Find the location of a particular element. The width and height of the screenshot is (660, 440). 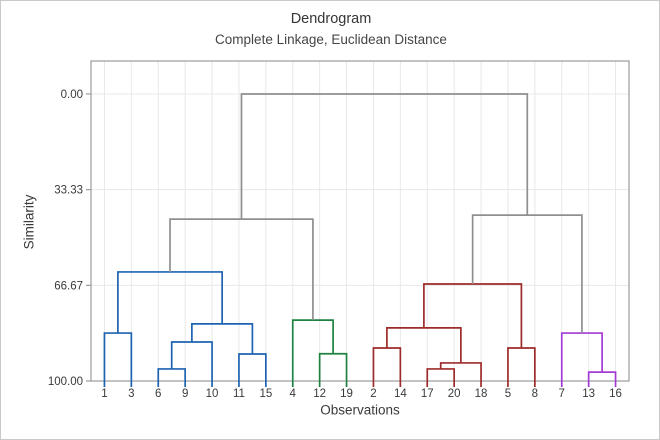

x-leaf-label: 20 is located at coordinates (454, 394).